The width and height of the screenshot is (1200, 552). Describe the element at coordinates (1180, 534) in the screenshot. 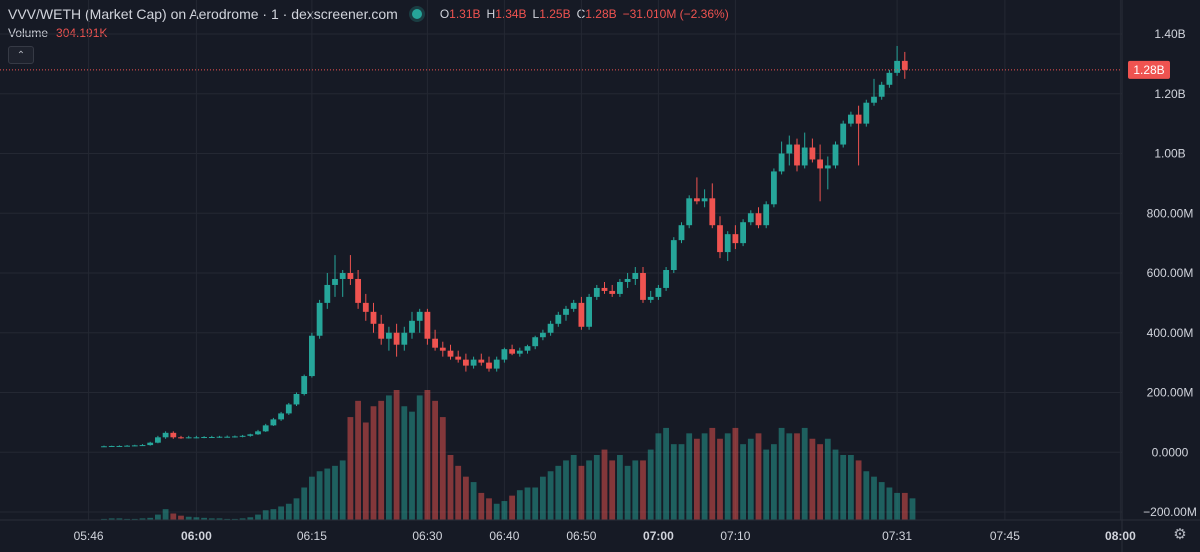

I see `gear-icon: ⚙` at that location.